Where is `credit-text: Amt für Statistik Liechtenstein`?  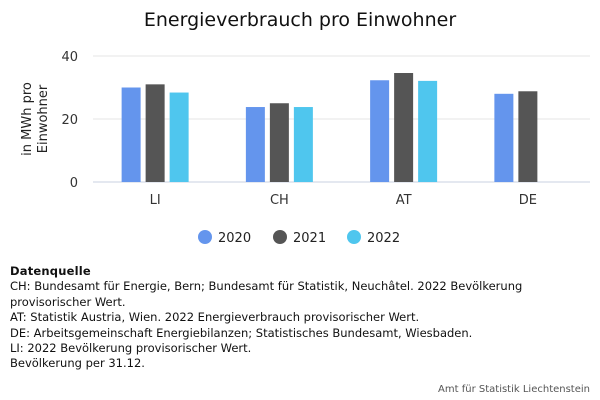 credit-text: Amt für Statistik Liechtenstein is located at coordinates (514, 389).